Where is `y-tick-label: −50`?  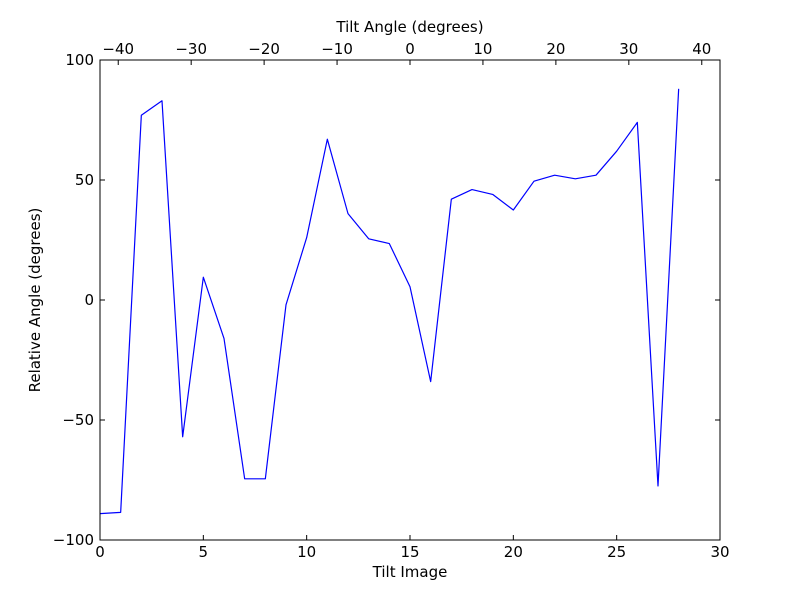 y-tick-label: −50 is located at coordinates (78, 420).